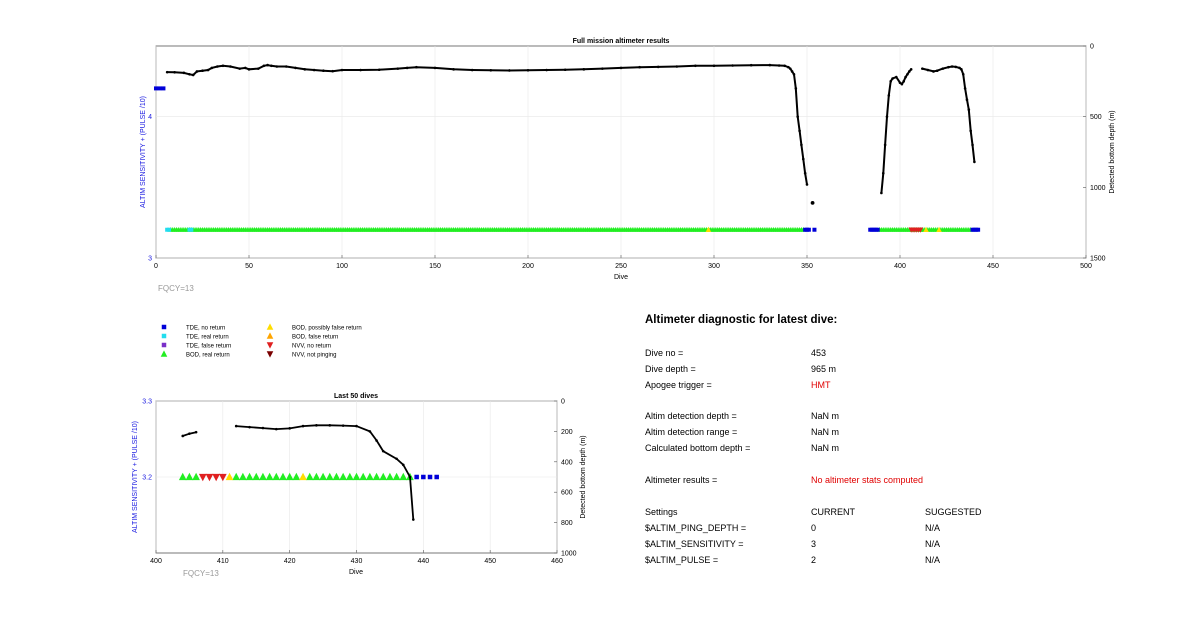  I want to click on dive-no-value: 453, so click(819, 353).